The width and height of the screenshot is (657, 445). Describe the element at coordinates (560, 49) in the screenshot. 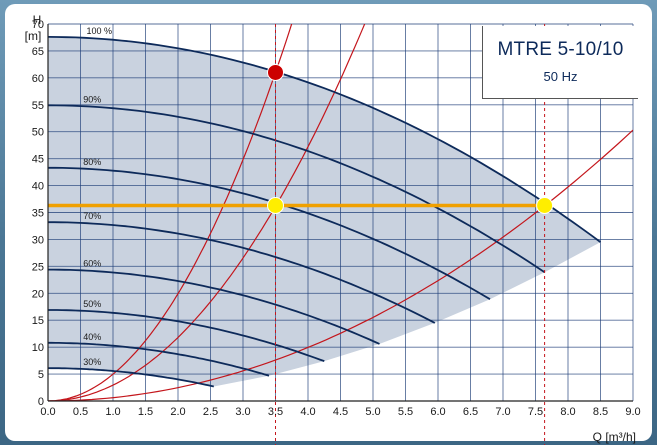

I see `chart-title: MTRE 5-10/10` at that location.